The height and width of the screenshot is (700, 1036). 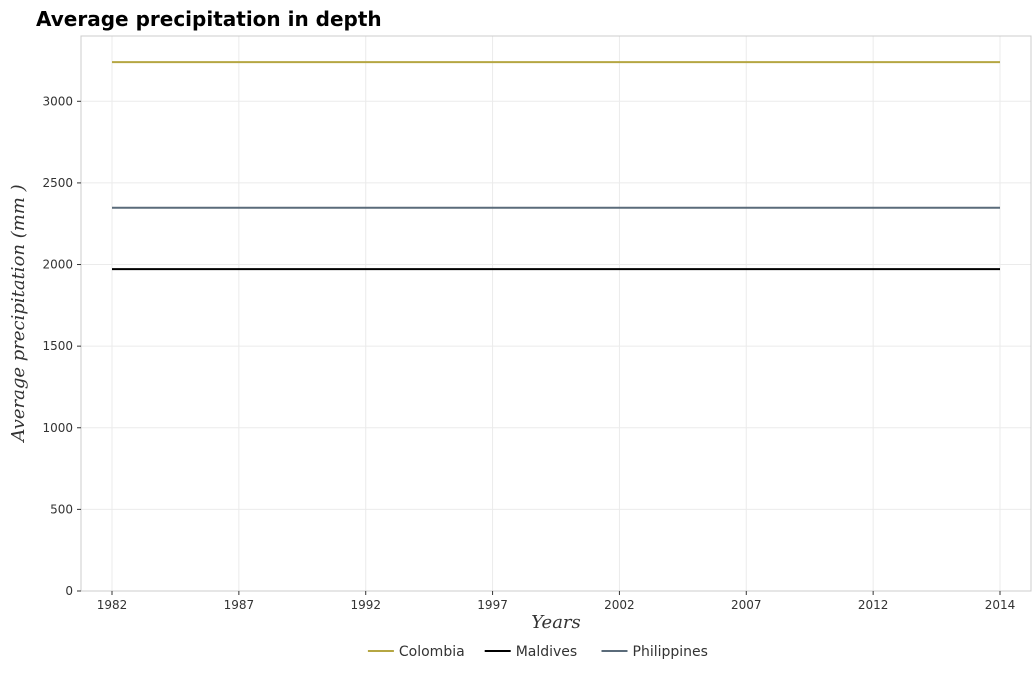 What do you see at coordinates (69, 591) in the screenshot?
I see `y-tick-label: 0` at bounding box center [69, 591].